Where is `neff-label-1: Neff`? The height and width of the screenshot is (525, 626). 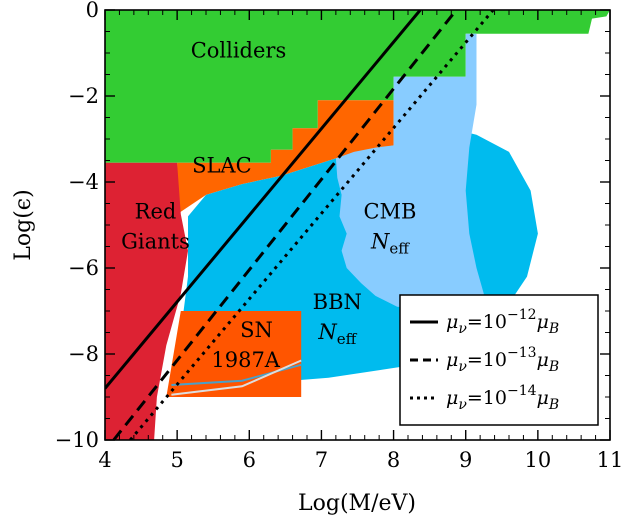
neff-label-1: Neff is located at coordinates (390, 244).